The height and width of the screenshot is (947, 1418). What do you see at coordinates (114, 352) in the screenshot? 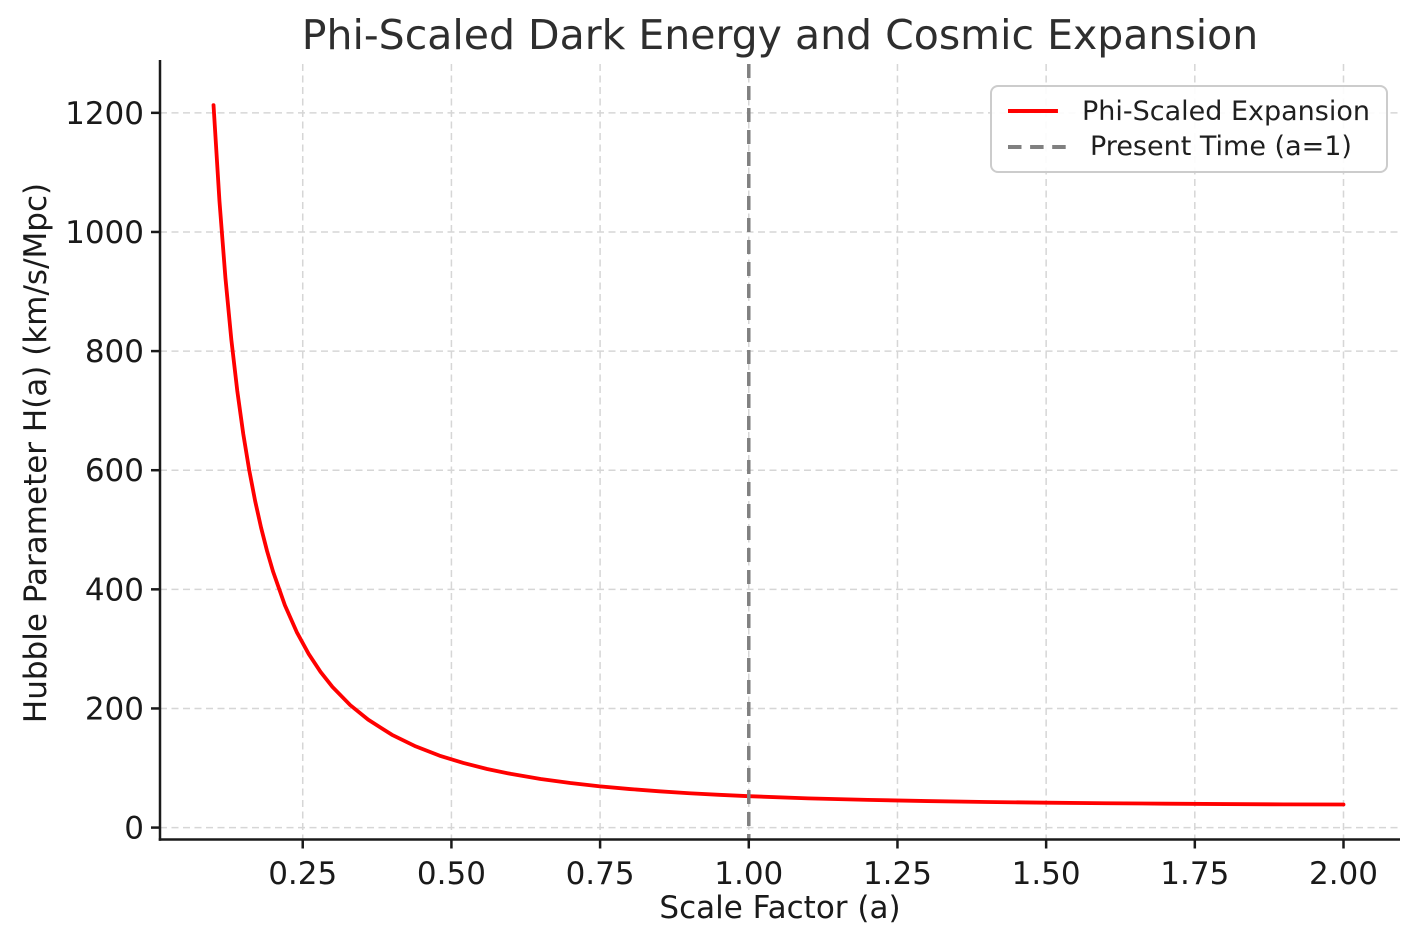
I see `y-tick-label-800: 800` at bounding box center [114, 352].